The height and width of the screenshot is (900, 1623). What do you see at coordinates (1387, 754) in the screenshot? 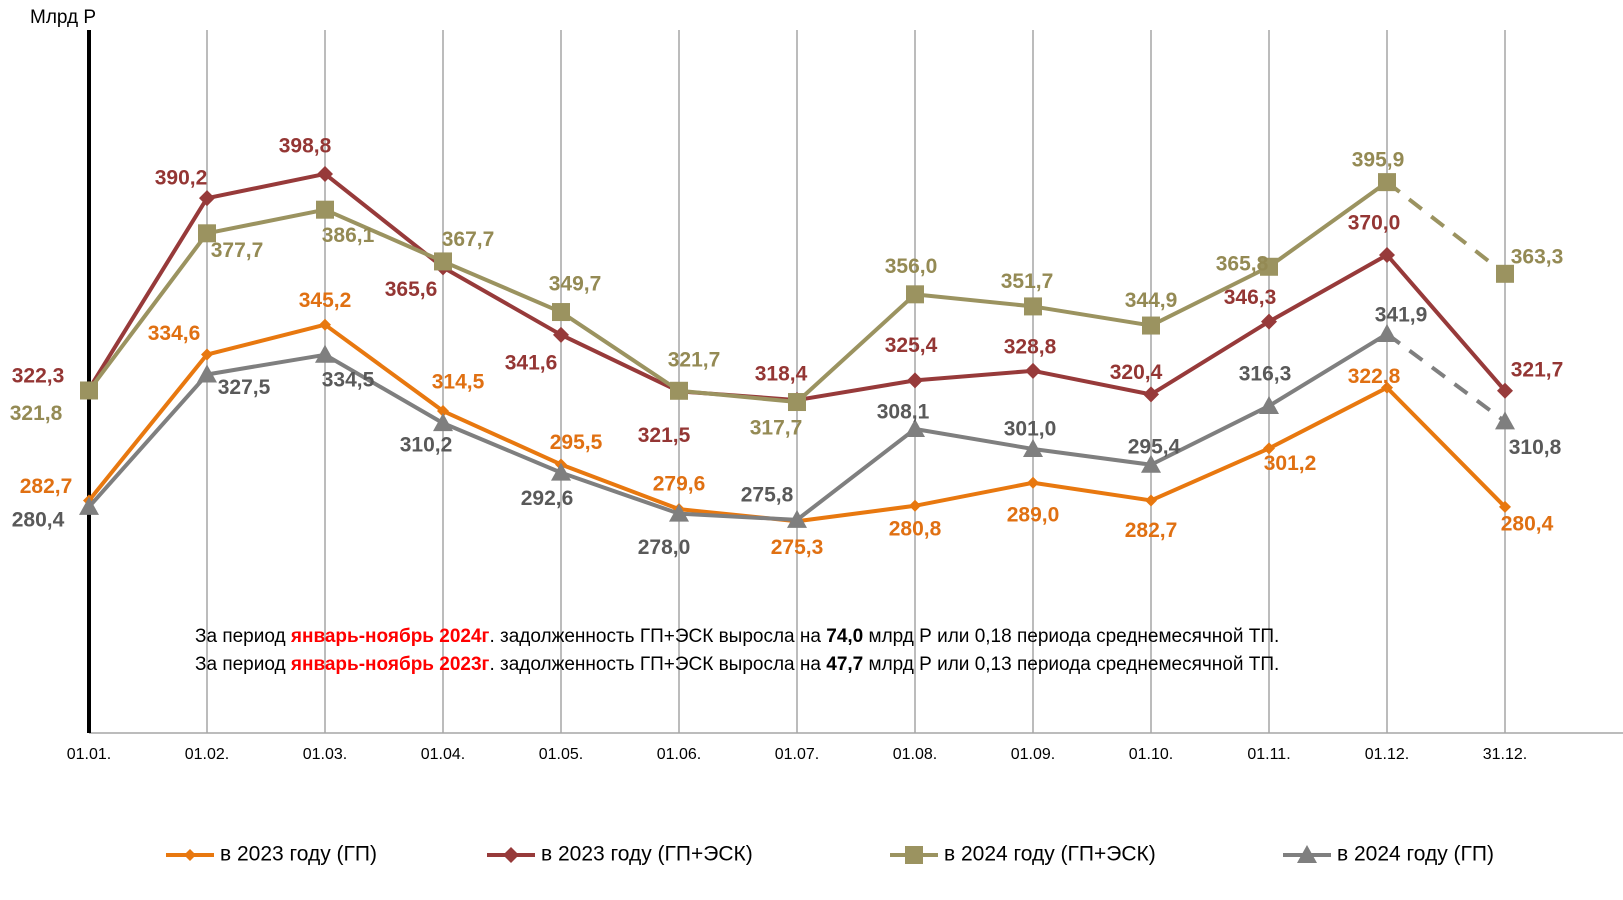
I see `x-tick-label: 01.12.` at bounding box center [1387, 754].